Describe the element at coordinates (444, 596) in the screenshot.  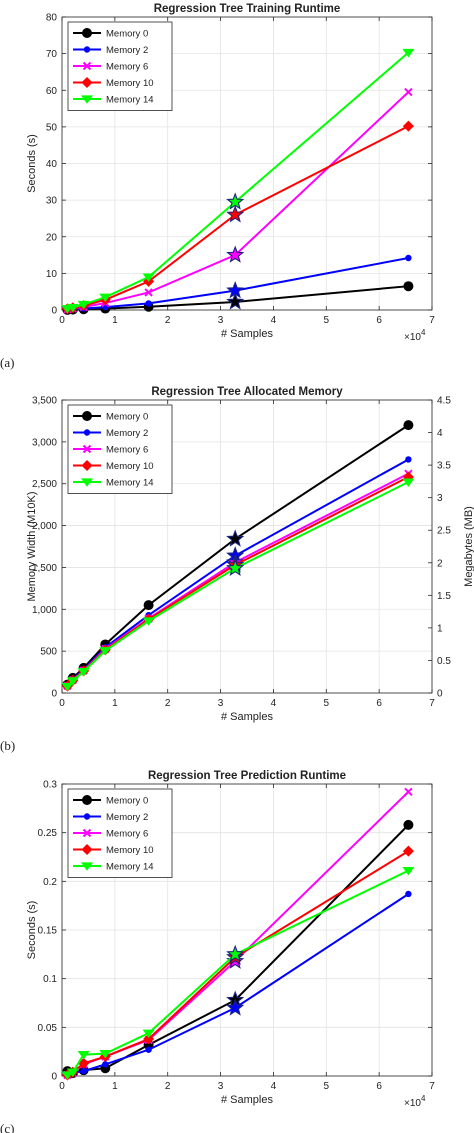
I see `y2-tick-label: 1.5` at that location.